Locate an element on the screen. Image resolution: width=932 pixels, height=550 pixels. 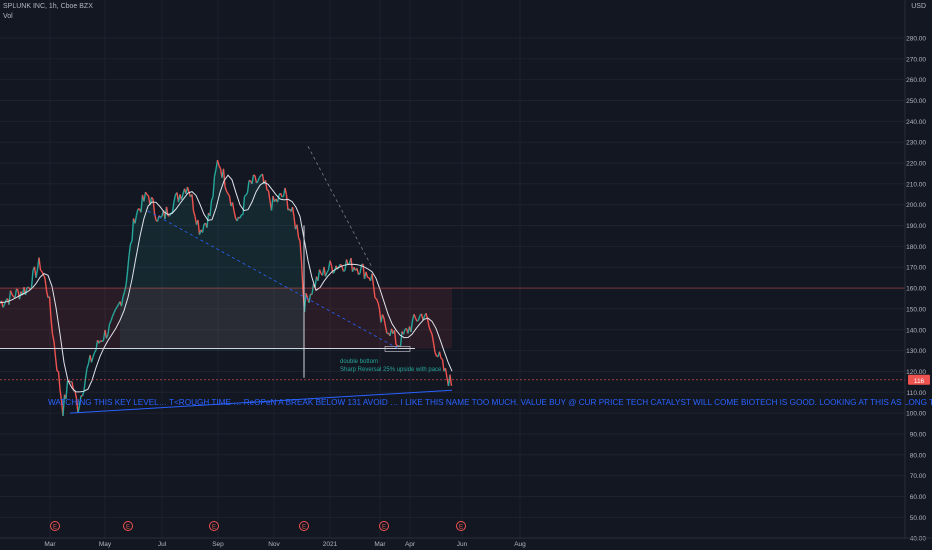
current-price-value: 116 is located at coordinates (919, 381).